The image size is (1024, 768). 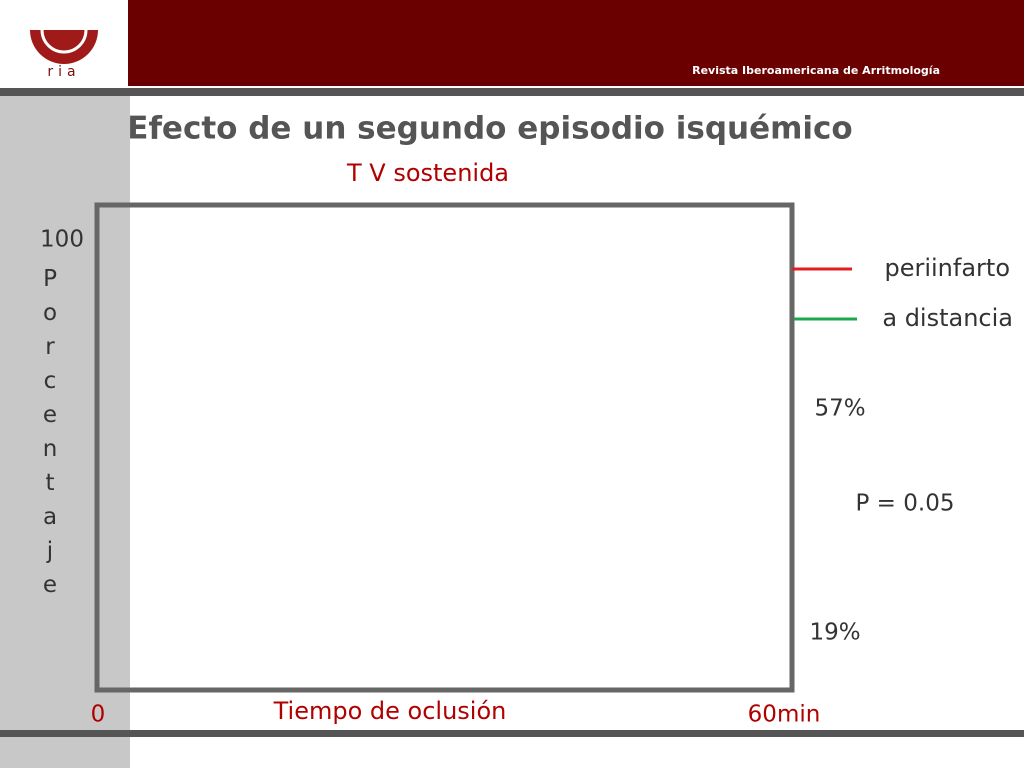 I want to click on footer-rule, so click(x=512, y=733).